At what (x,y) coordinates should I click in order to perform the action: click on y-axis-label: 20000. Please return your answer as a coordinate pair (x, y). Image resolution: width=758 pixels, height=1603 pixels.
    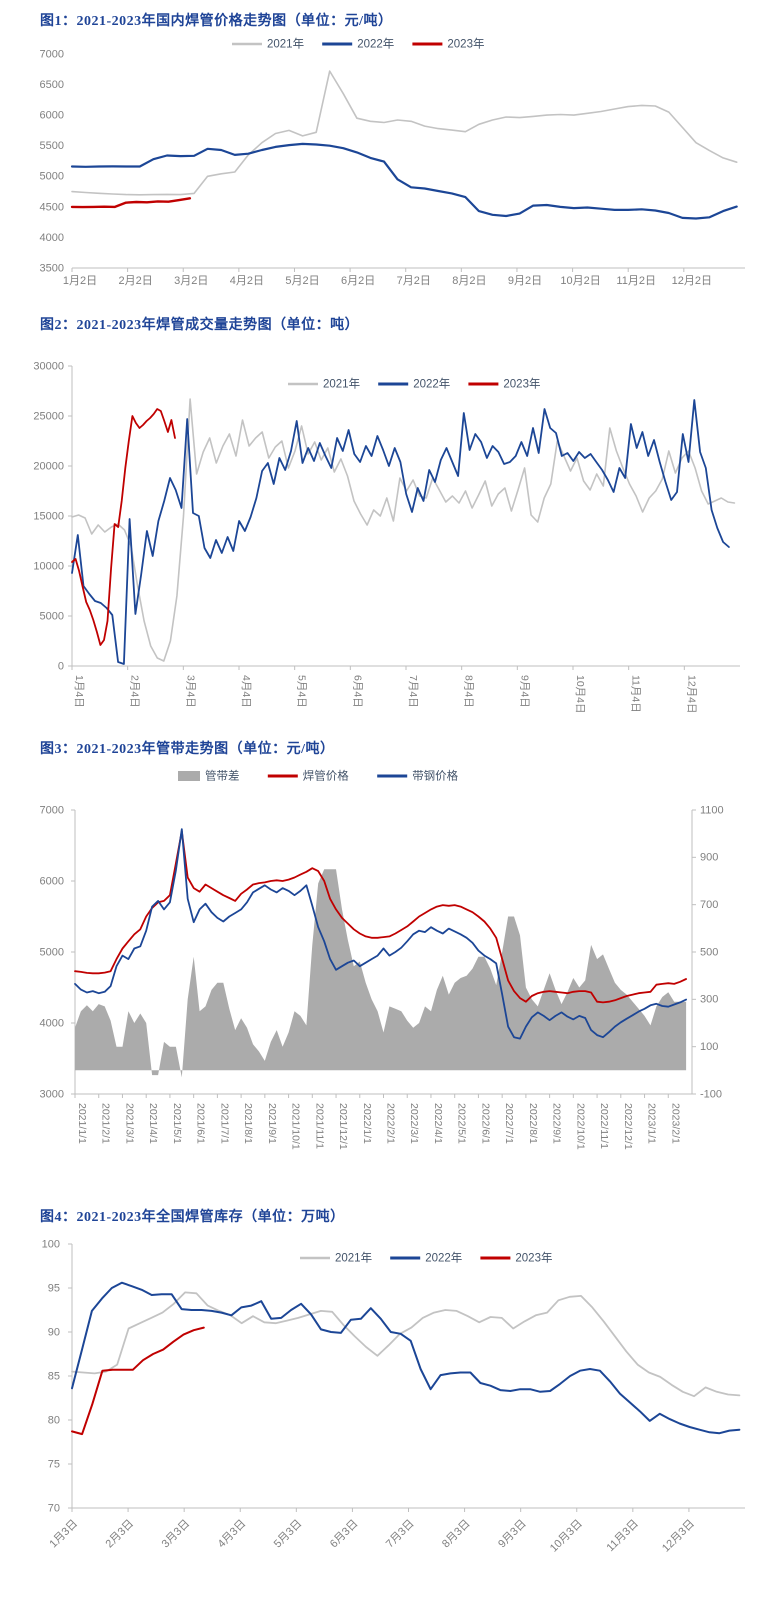
    Looking at the image, I should click on (48, 466).